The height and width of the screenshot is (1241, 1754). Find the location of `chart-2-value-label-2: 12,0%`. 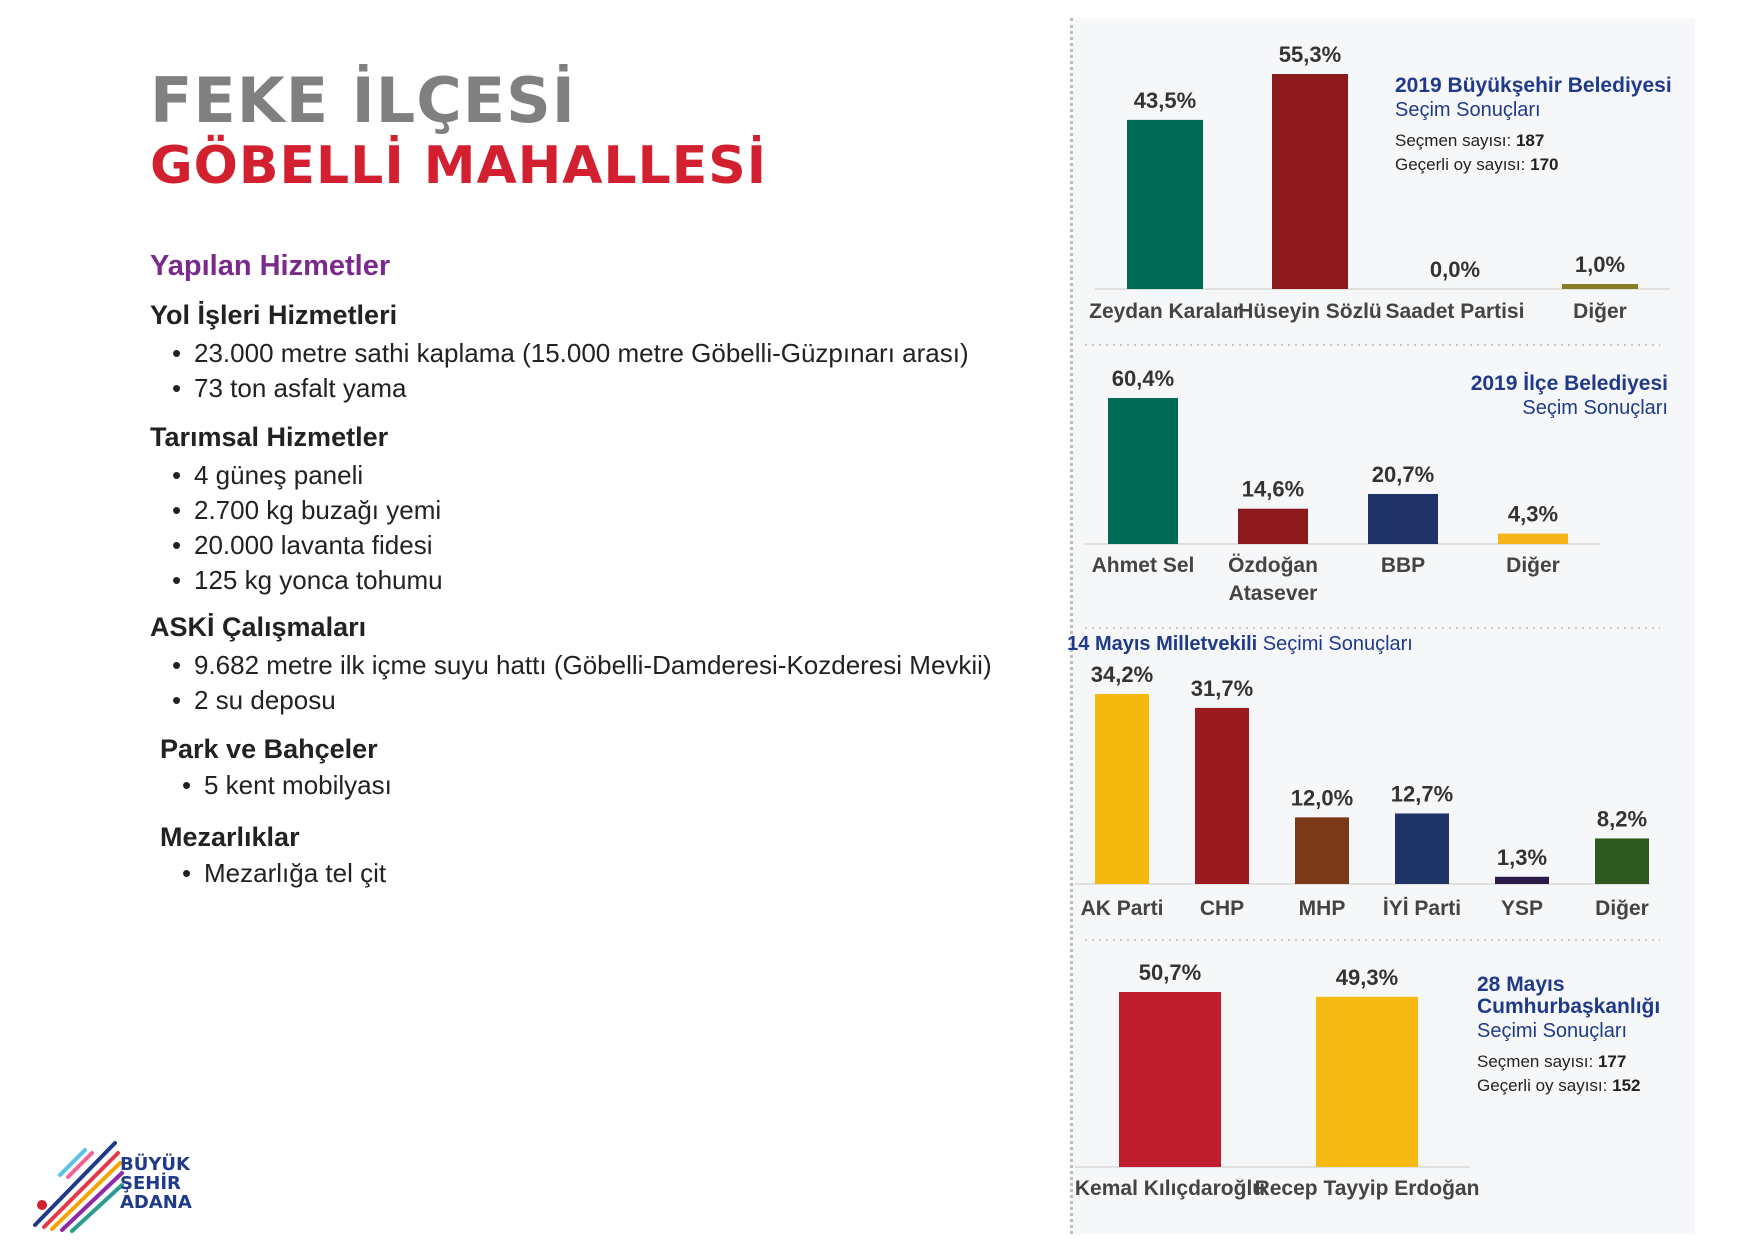

chart-2-value-label-2: 12,0% is located at coordinates (1322, 797).